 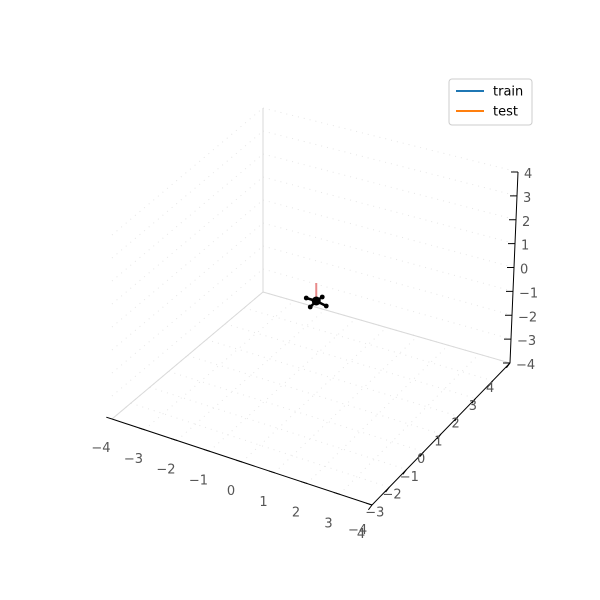 What do you see at coordinates (392, 495) in the screenshot?
I see `y-axis-tick-label: −2` at bounding box center [392, 495].